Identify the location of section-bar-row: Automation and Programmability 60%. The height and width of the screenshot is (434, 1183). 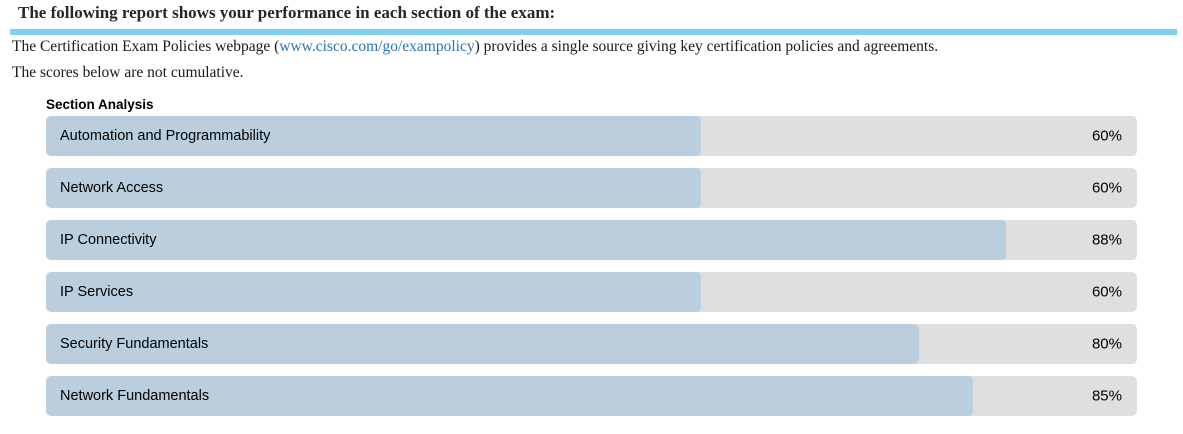
(591, 136).